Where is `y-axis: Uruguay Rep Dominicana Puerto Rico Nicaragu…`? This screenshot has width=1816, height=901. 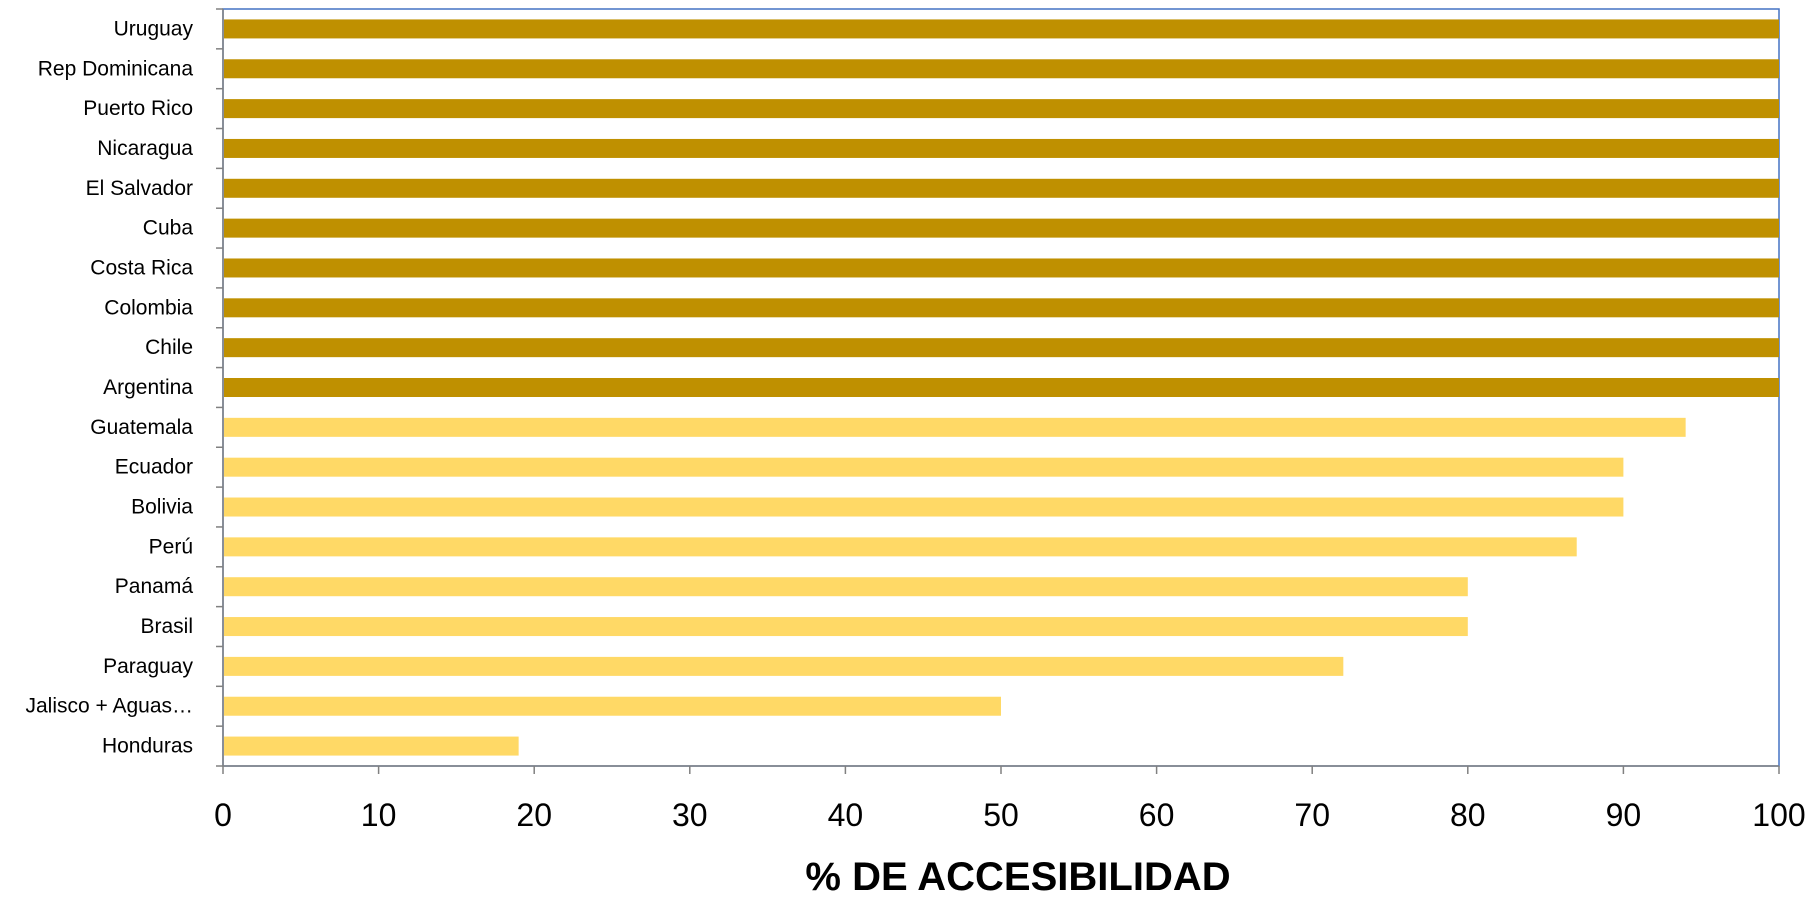 y-axis: Uruguay Rep Dominicana Puerto Rico Nicaragu… is located at coordinates (124, 387).